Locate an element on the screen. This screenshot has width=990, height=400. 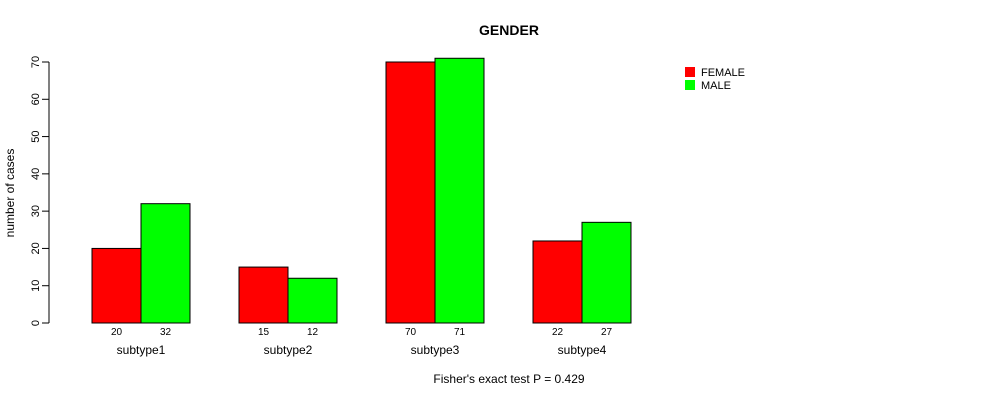
bar-male-subtype4 is located at coordinates (606, 272).